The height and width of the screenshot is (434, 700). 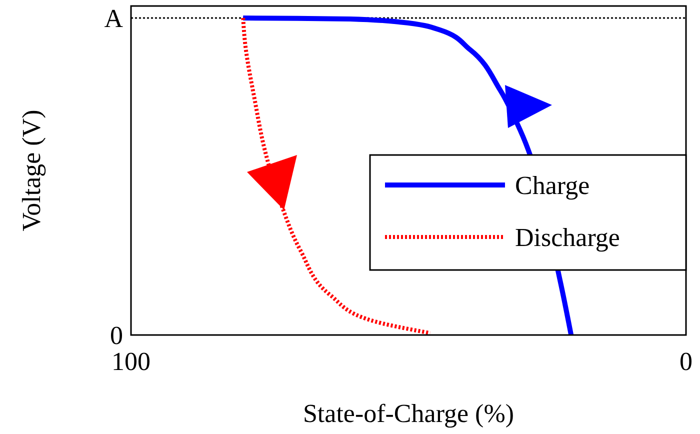 I want to click on legend-label: Charge, so click(x=552, y=185).